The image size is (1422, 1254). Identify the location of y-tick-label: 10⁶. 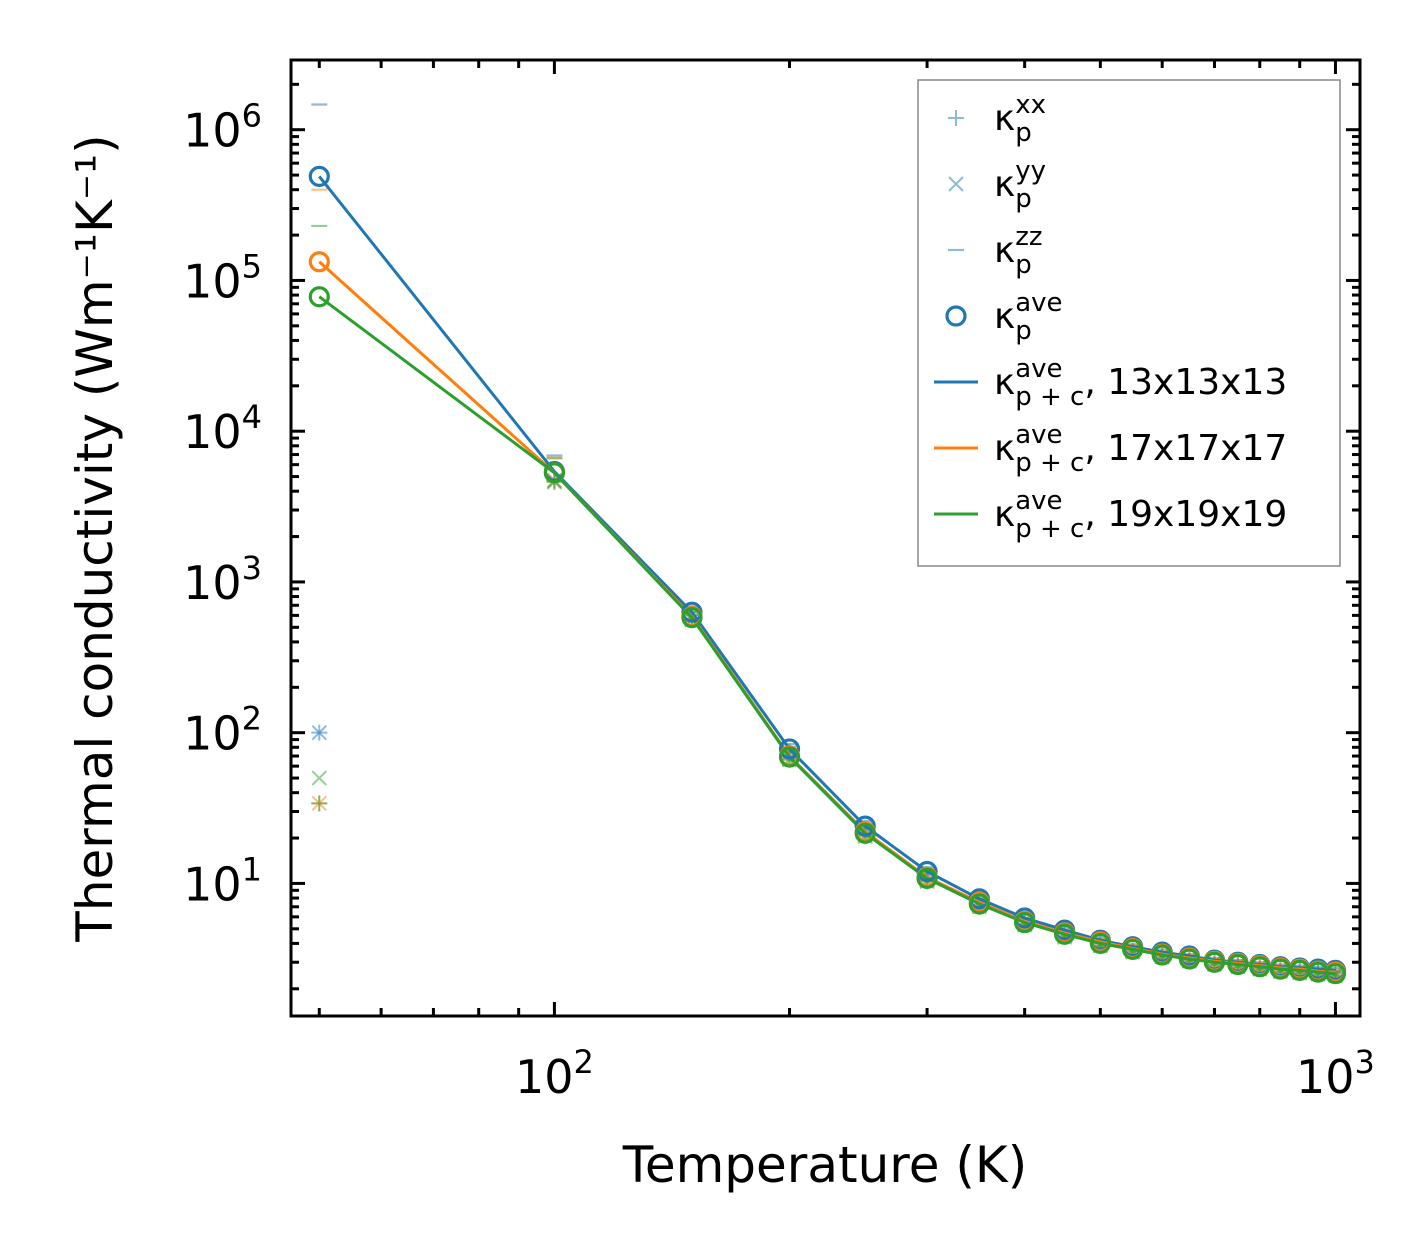
(222, 127).